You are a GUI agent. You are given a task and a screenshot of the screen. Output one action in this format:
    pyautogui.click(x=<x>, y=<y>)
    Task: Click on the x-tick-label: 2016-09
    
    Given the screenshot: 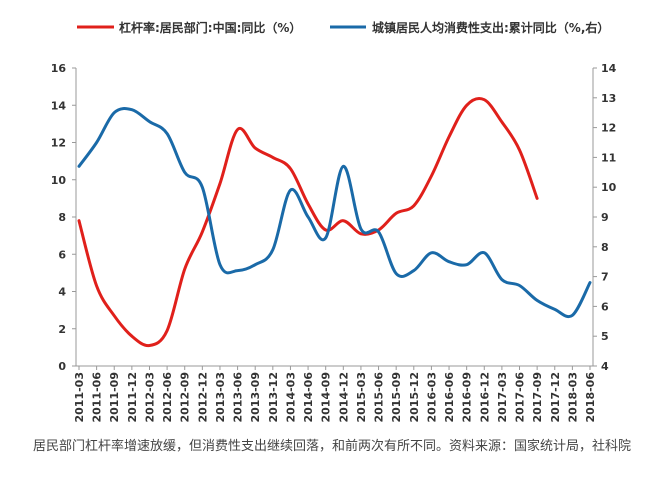 What is the action you would take?
    pyautogui.click(x=467, y=397)
    